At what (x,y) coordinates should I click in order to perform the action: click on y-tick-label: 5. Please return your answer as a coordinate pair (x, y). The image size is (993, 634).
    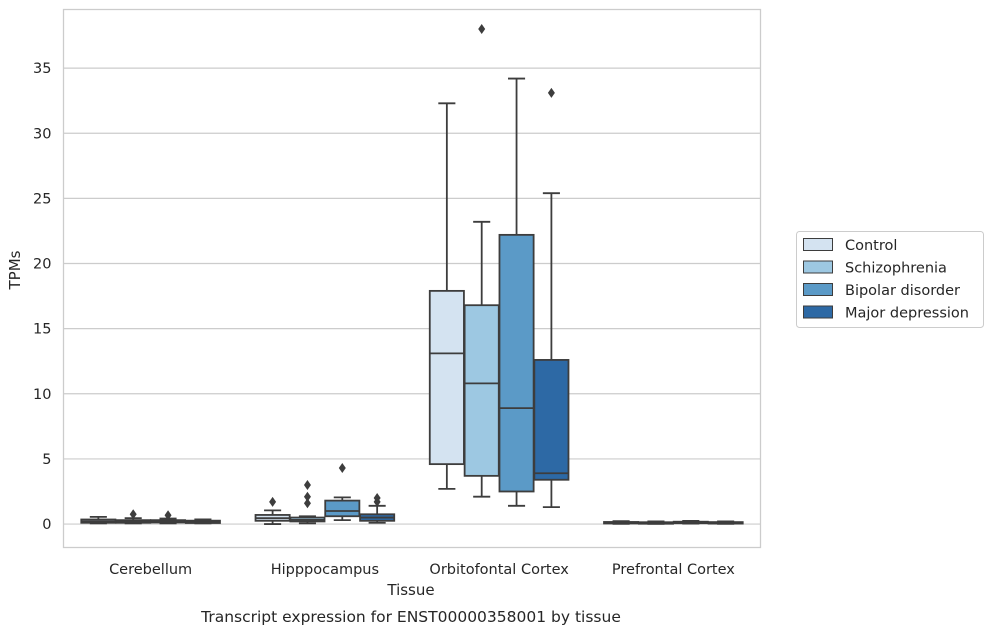
    Looking at the image, I should click on (46, 460).